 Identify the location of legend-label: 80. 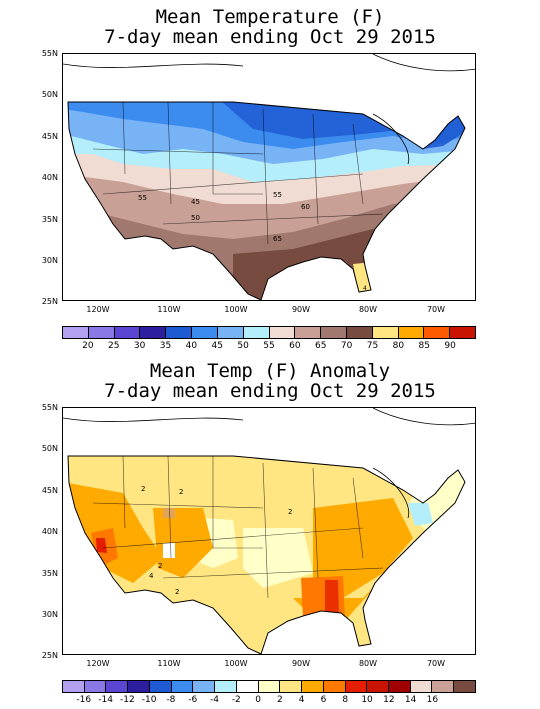
(398, 346).